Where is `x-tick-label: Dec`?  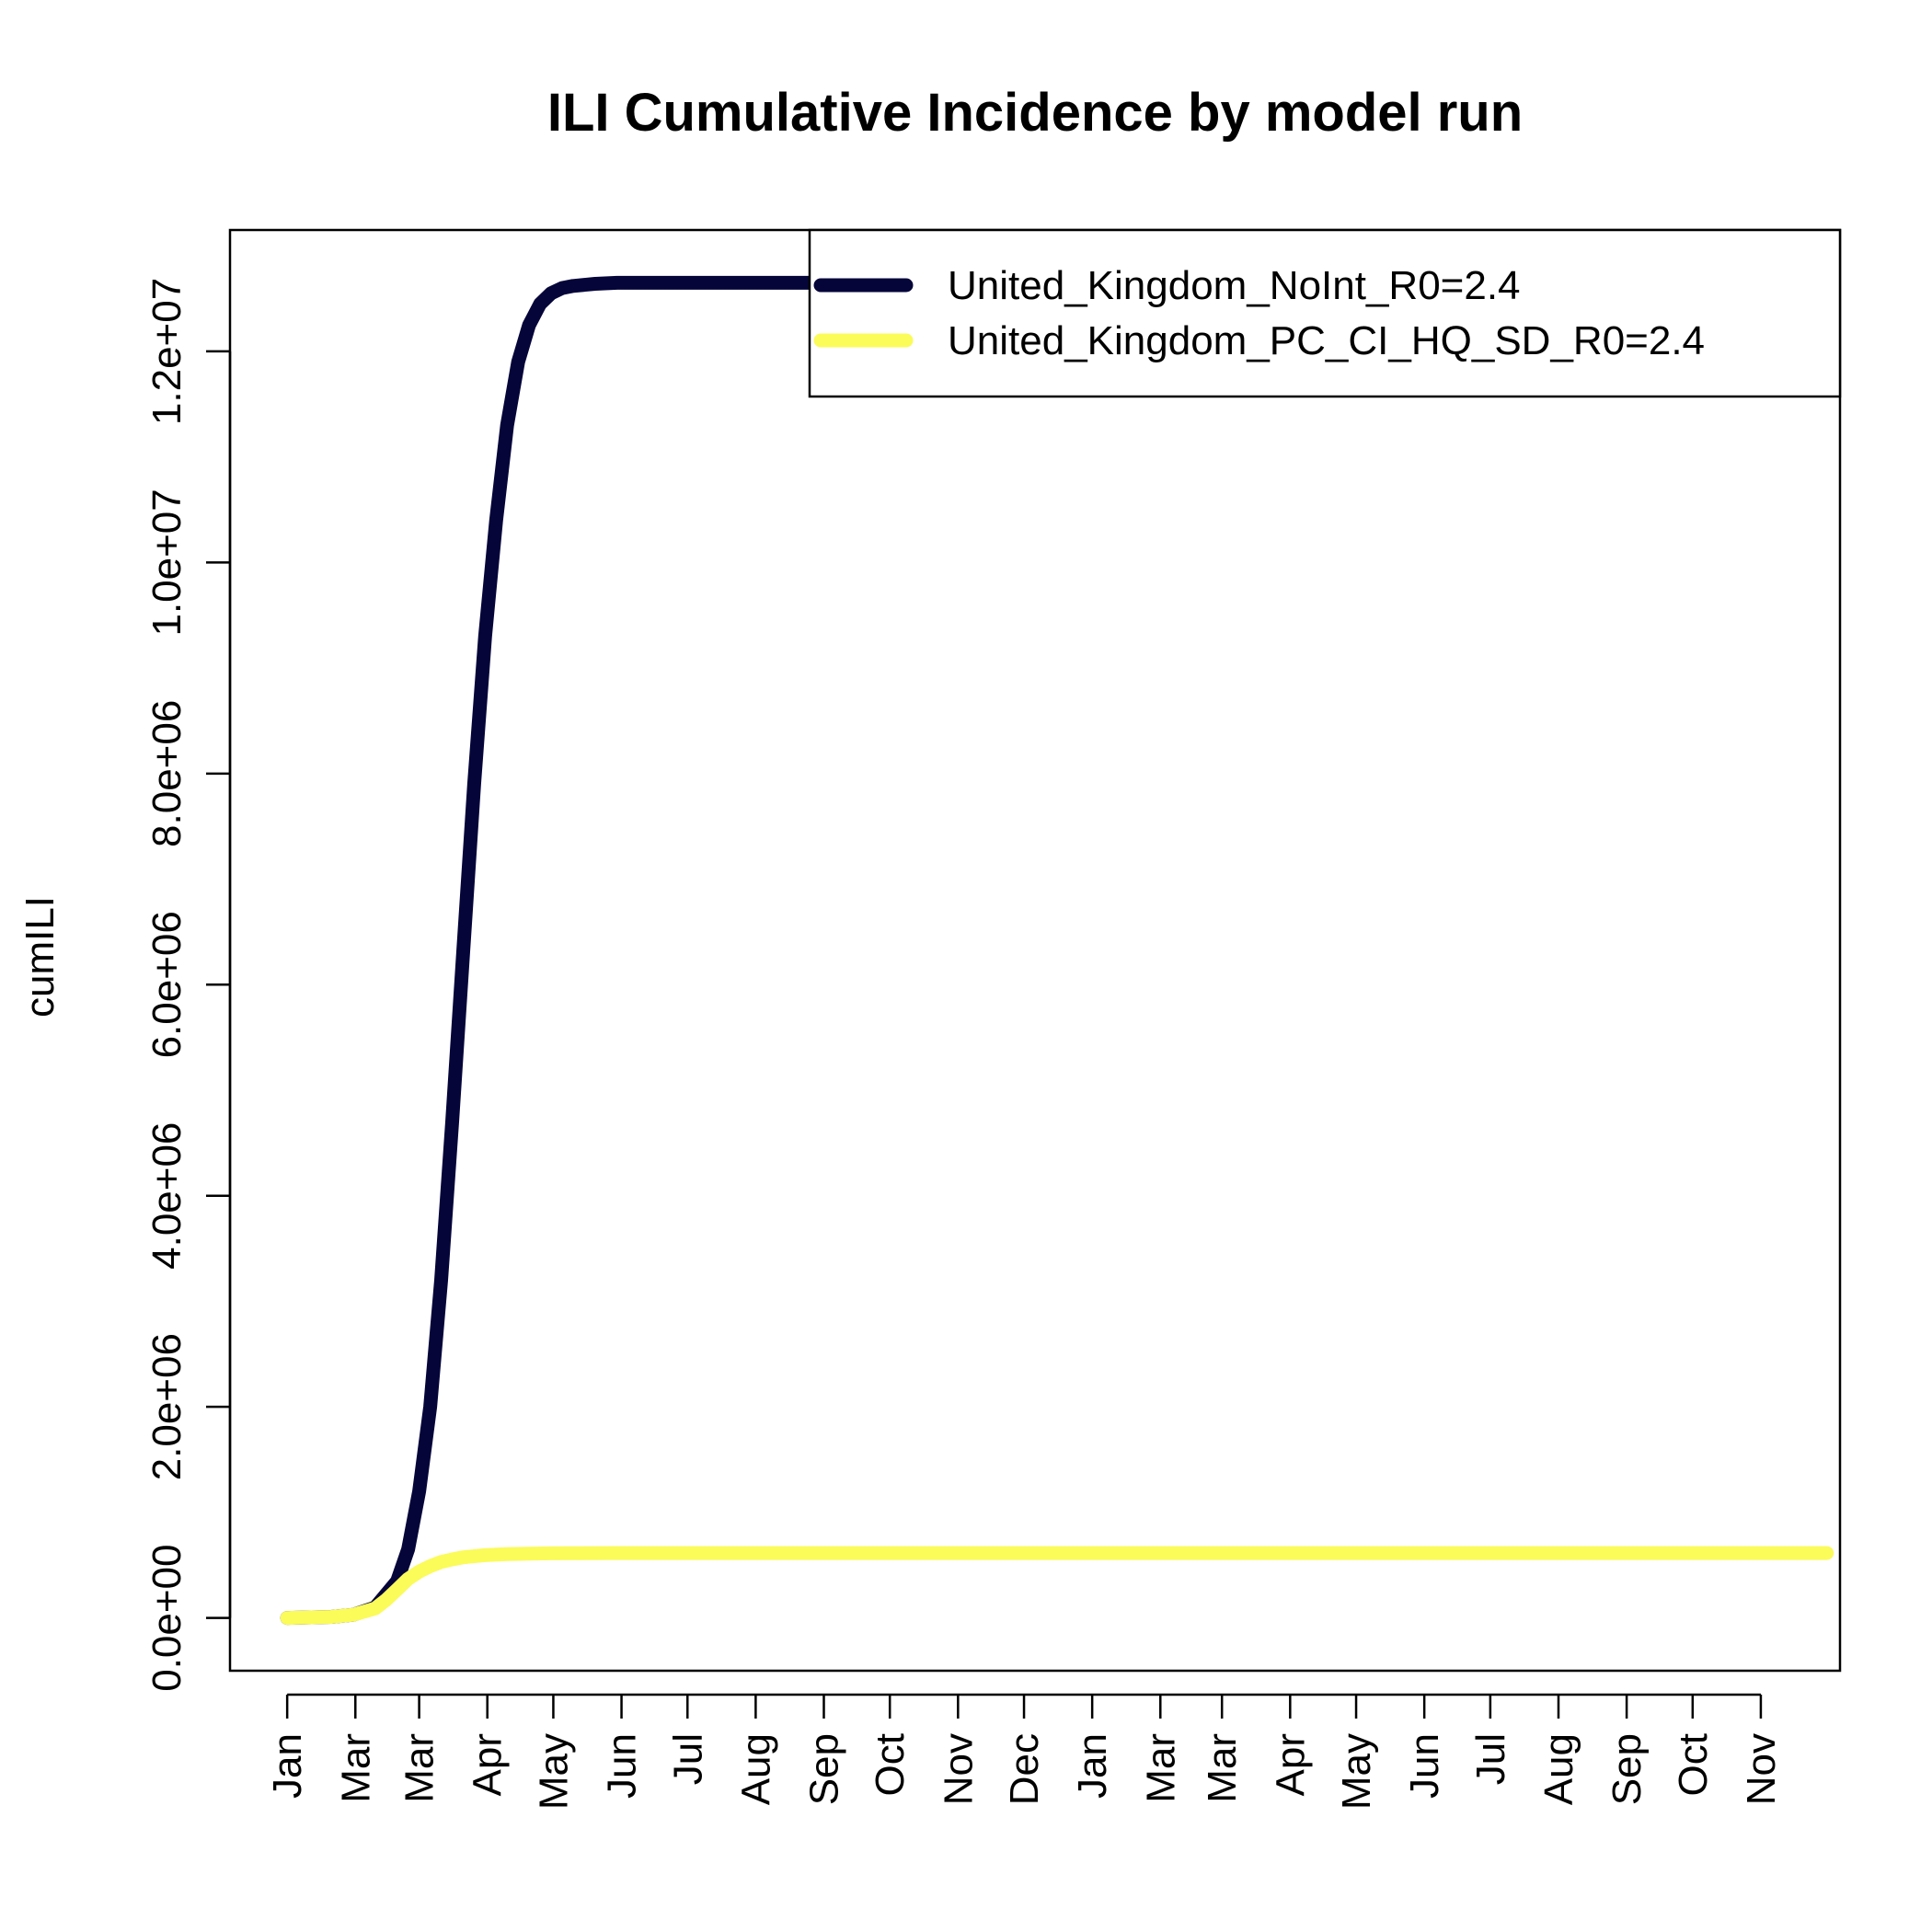
x-tick-label: Dec is located at coordinates (1024, 1769).